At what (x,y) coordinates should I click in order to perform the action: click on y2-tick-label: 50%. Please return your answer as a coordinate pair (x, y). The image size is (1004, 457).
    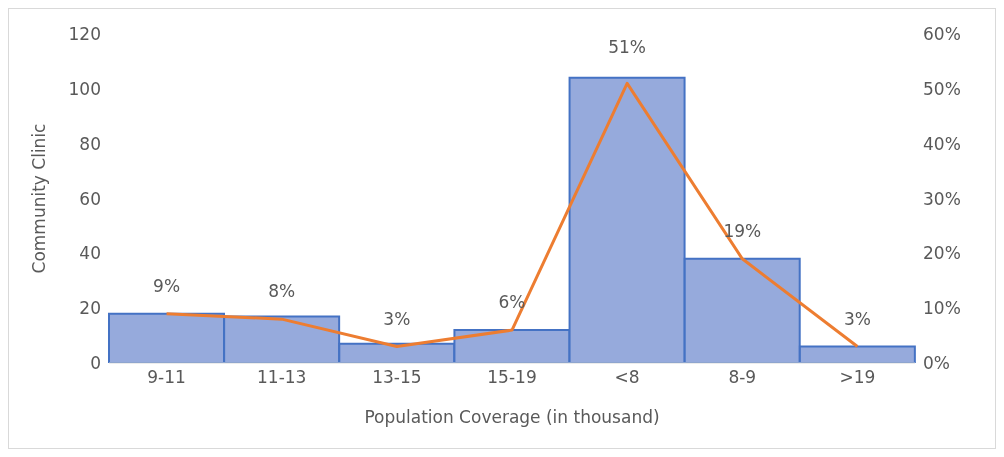
    Looking at the image, I should click on (942, 88).